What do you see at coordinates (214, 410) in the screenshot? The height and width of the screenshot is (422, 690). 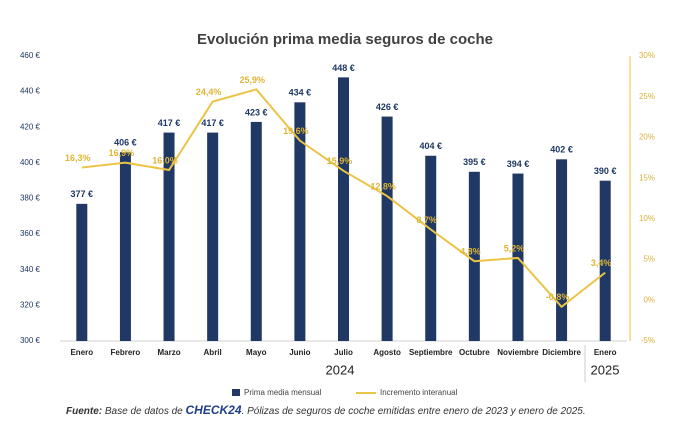 I see `source-brand: CHECK24` at bounding box center [214, 410].